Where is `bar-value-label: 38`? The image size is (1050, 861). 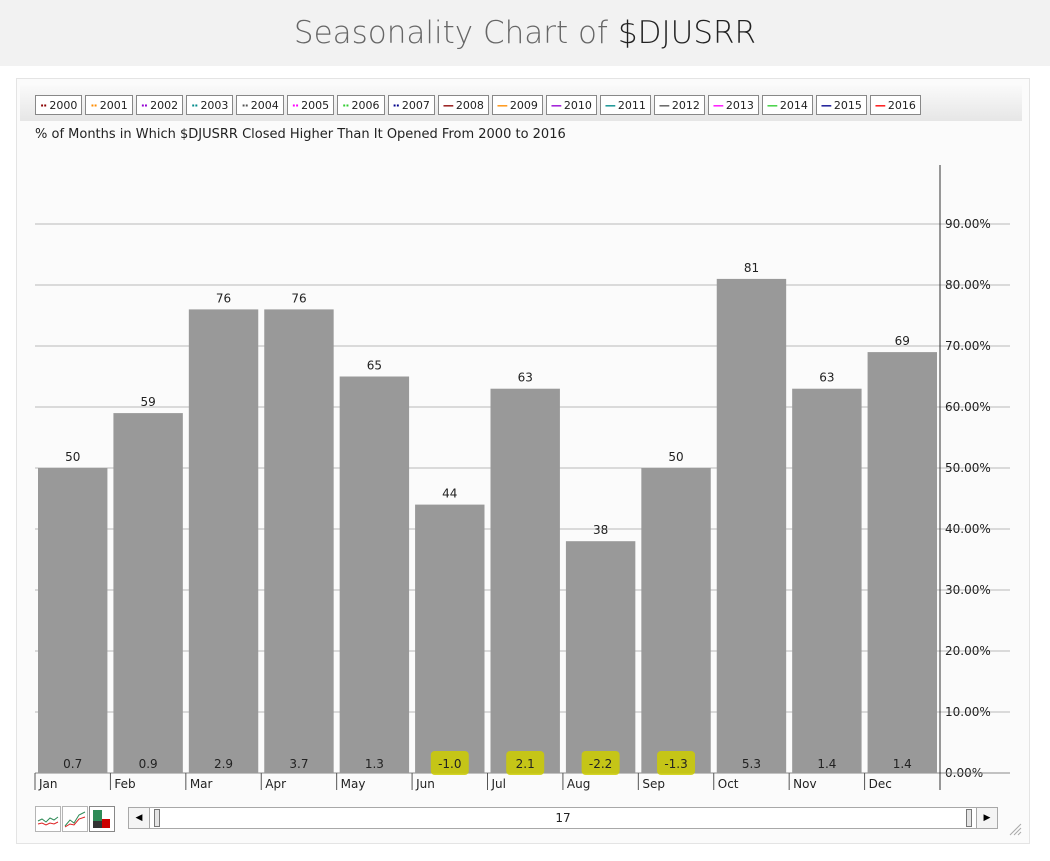 bar-value-label: 38 is located at coordinates (600, 530).